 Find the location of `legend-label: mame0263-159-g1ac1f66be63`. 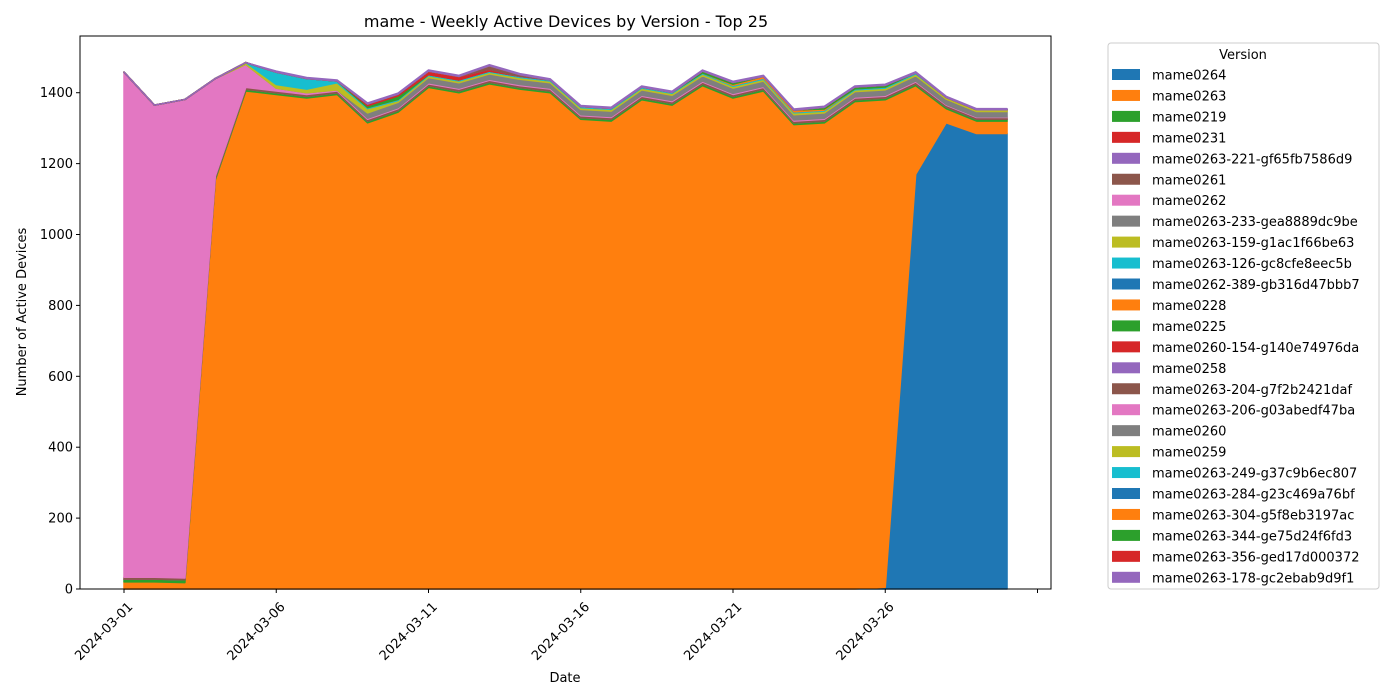

legend-label: mame0263-159-g1ac1f66be63 is located at coordinates (1253, 243).